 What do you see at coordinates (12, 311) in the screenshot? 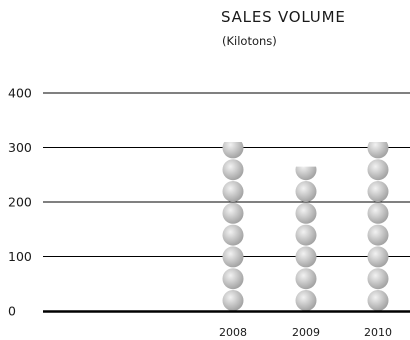
I see `y-tick-label: 0` at bounding box center [12, 311].